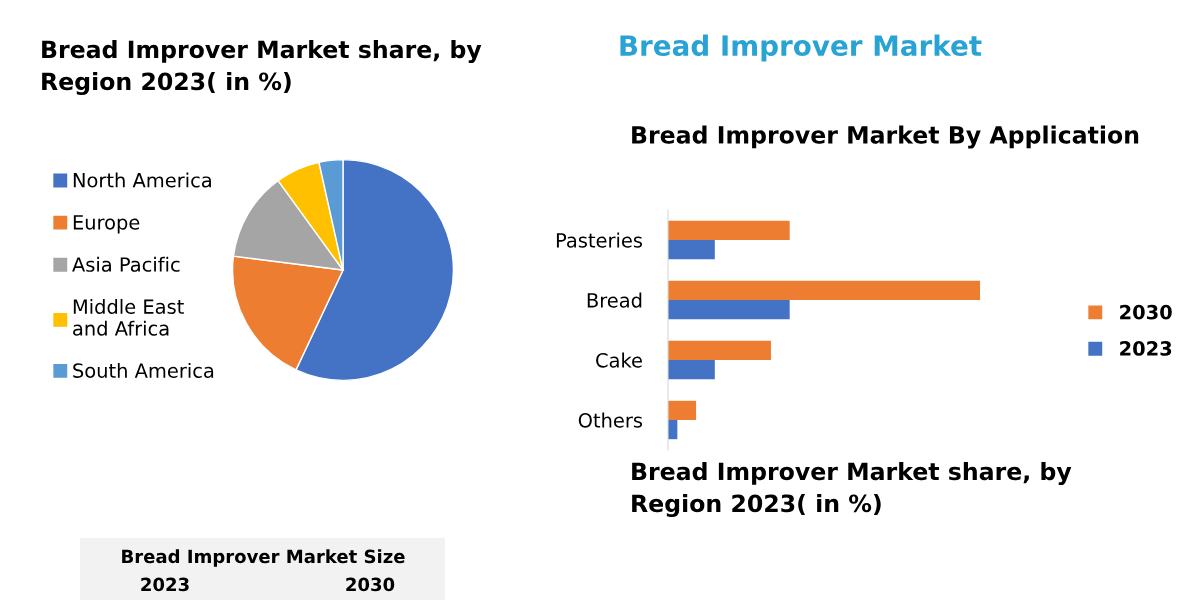 The height and width of the screenshot is (600, 1200). What do you see at coordinates (128, 317) in the screenshot?
I see `legend-label: Middle East and Africa` at bounding box center [128, 317].